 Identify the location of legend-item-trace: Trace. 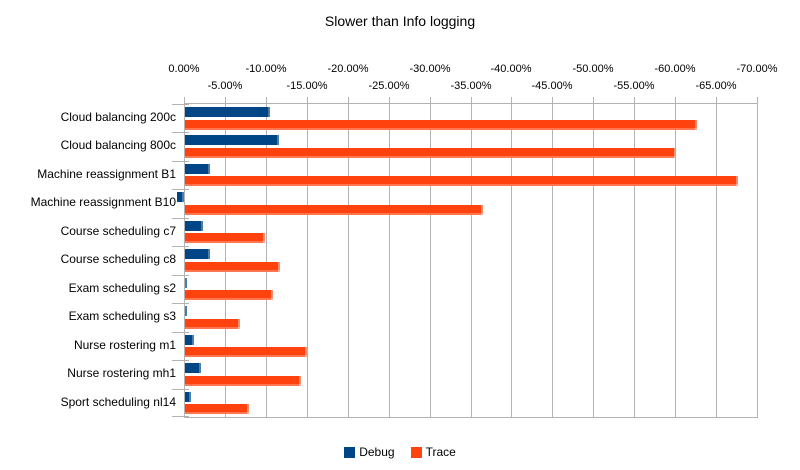
(433, 452).